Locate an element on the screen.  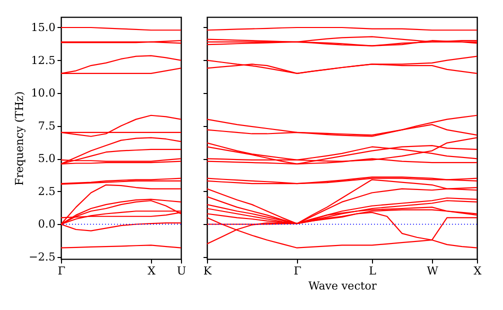
y-tick-label: 2.5 is located at coordinates (47, 191).